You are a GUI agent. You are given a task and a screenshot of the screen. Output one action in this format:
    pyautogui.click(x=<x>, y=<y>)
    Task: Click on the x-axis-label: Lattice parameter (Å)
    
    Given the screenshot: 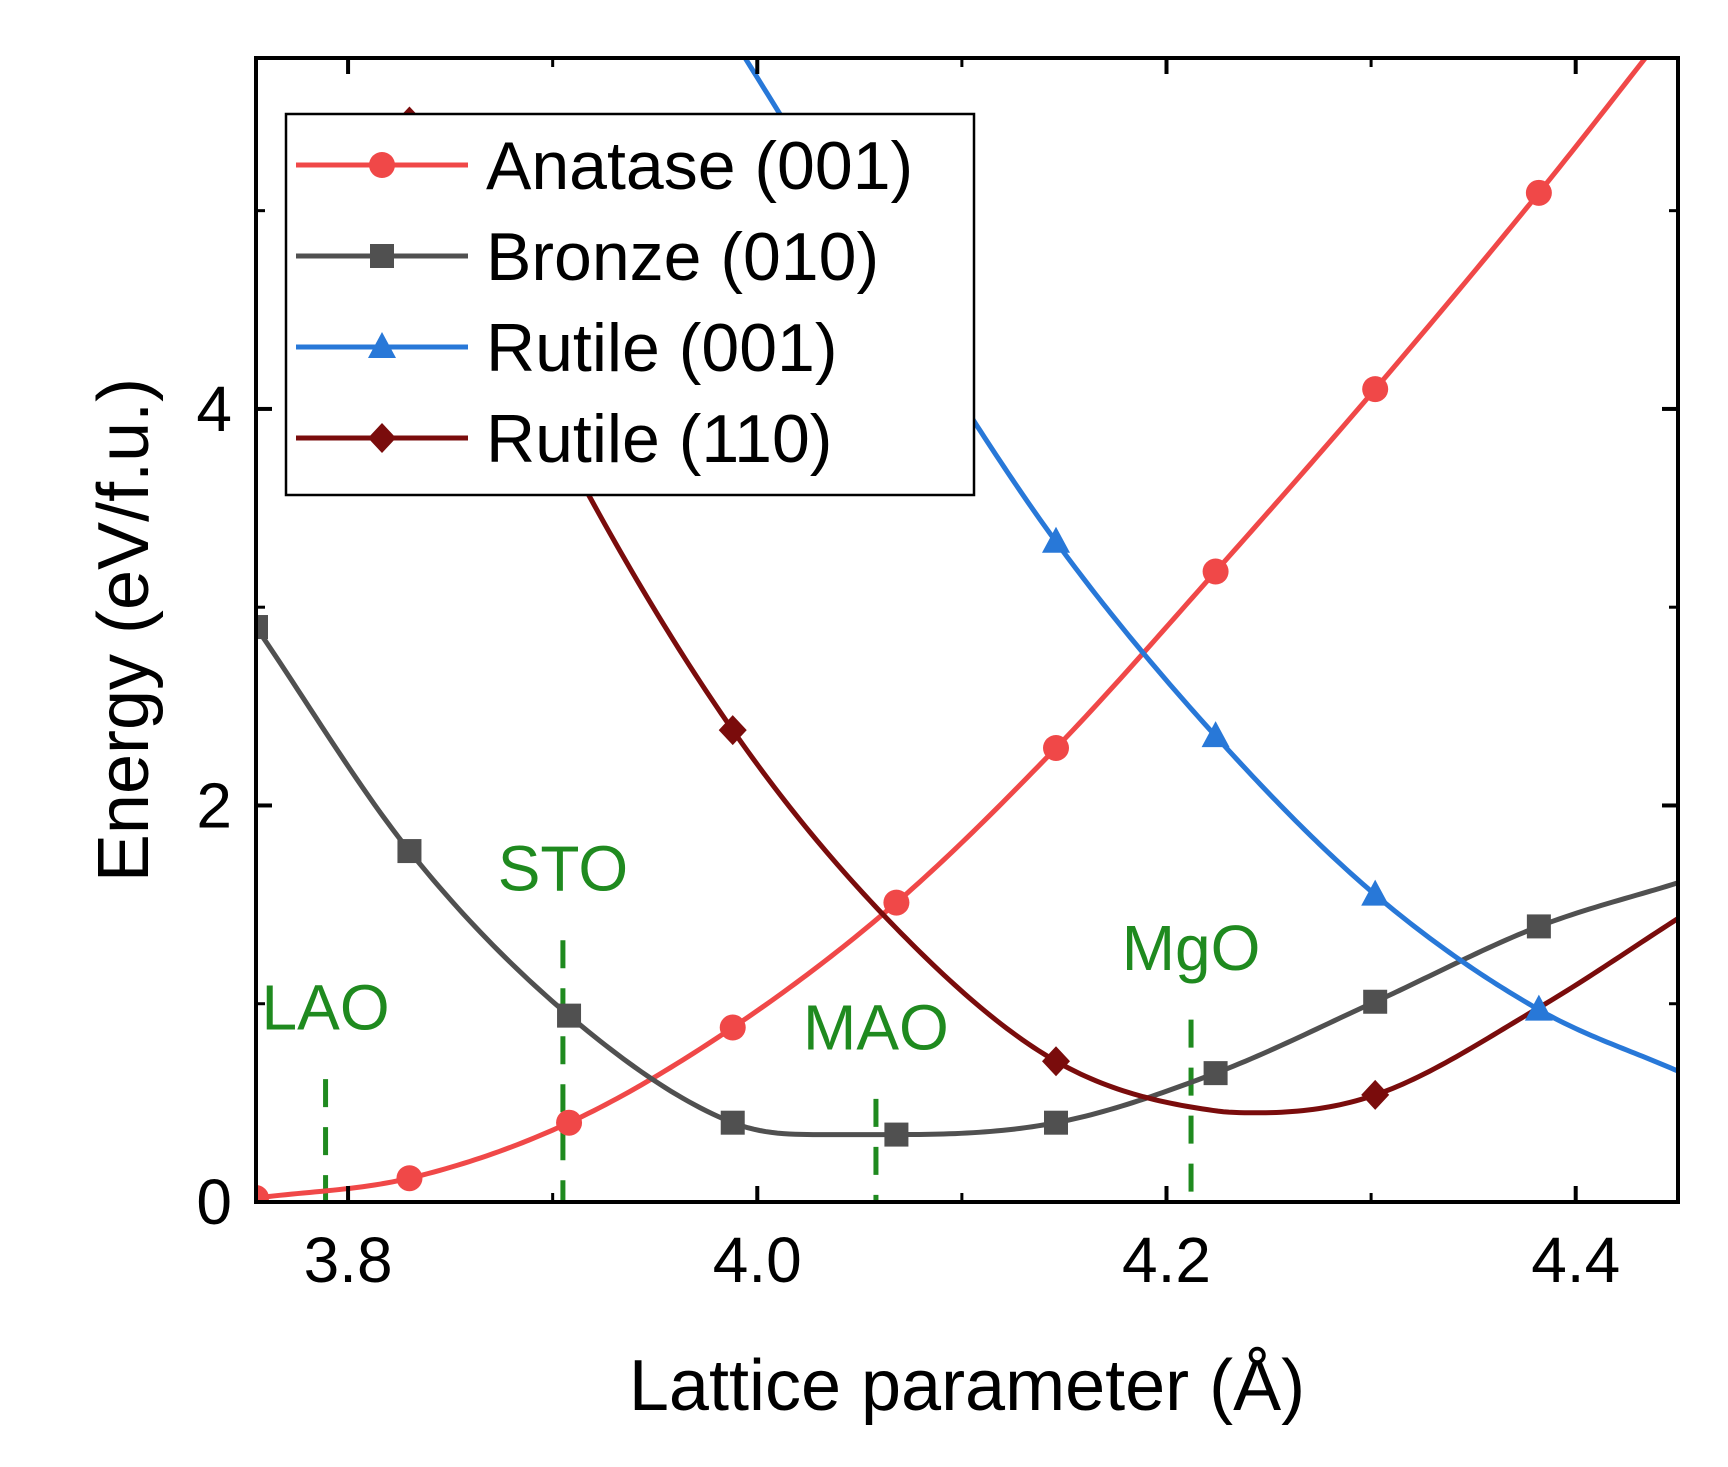 What is the action you would take?
    pyautogui.click(x=967, y=1386)
    